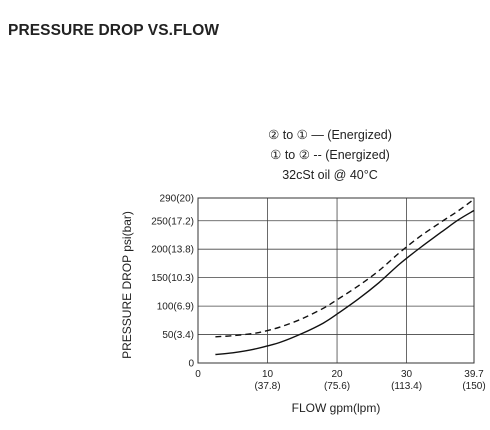  What do you see at coordinates (473, 386) in the screenshot?
I see `x-tick-sublabel: (150)` at bounding box center [473, 386].